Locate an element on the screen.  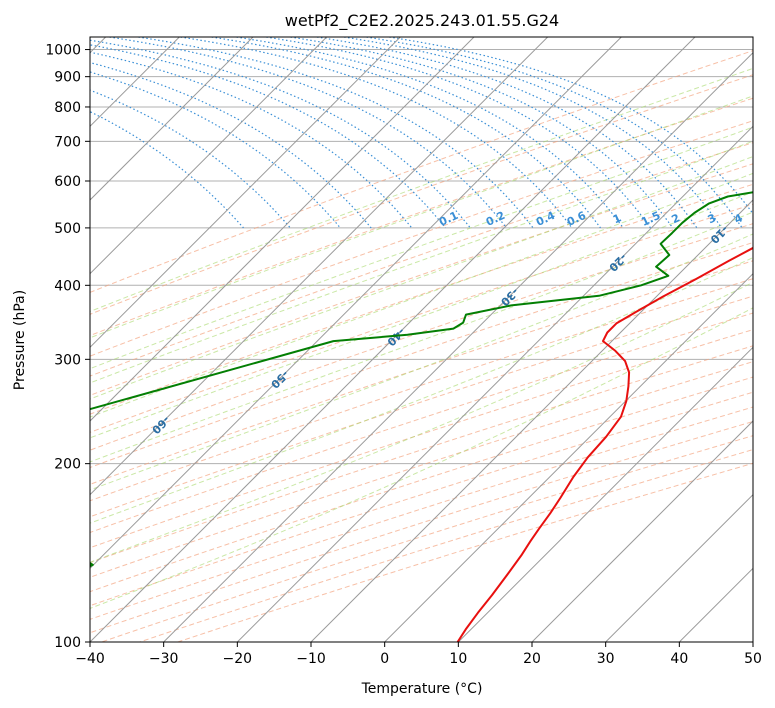
y-tick-label: 400 is located at coordinates (67, 286).